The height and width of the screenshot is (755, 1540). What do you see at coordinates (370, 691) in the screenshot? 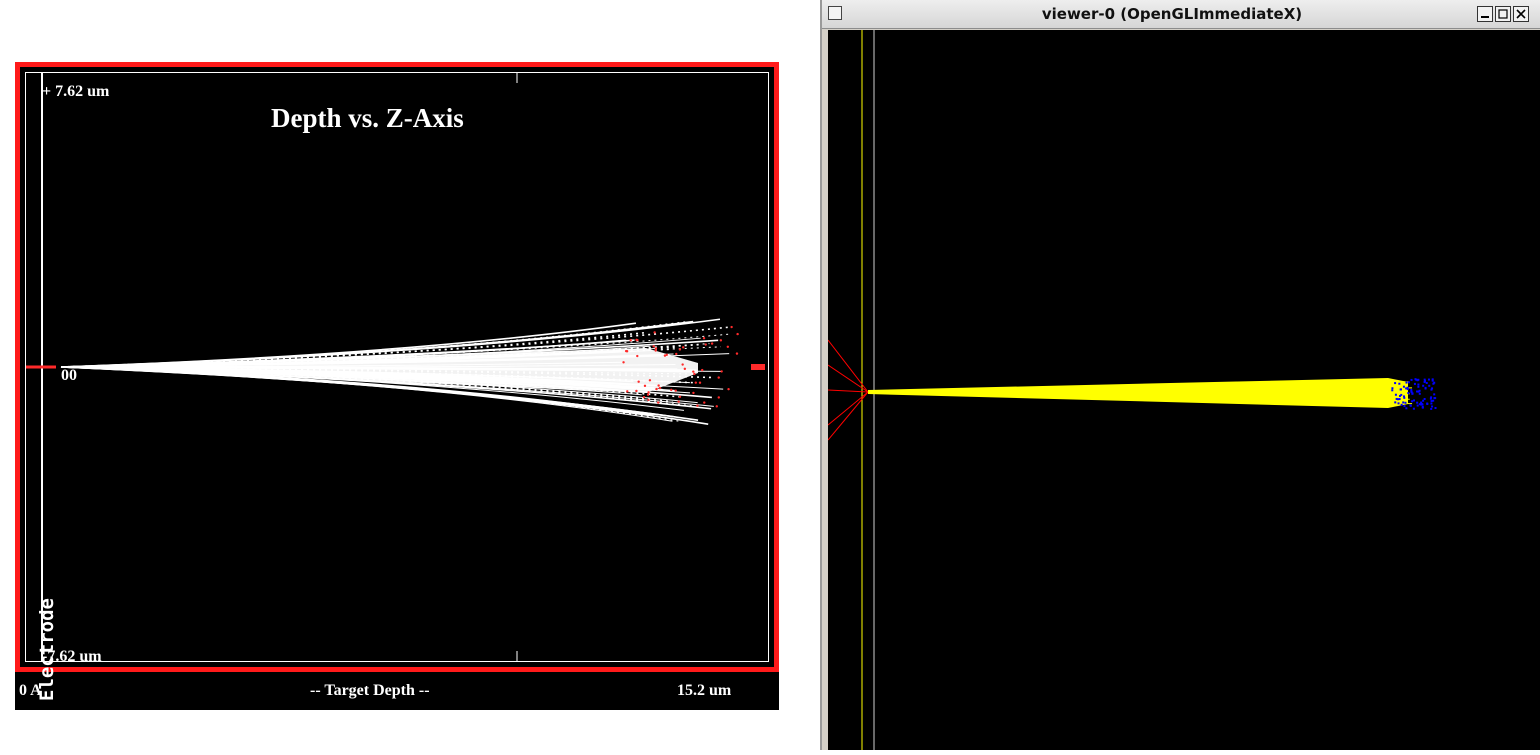
I see `x-axis-title: -- Target Depth --` at bounding box center [370, 691].